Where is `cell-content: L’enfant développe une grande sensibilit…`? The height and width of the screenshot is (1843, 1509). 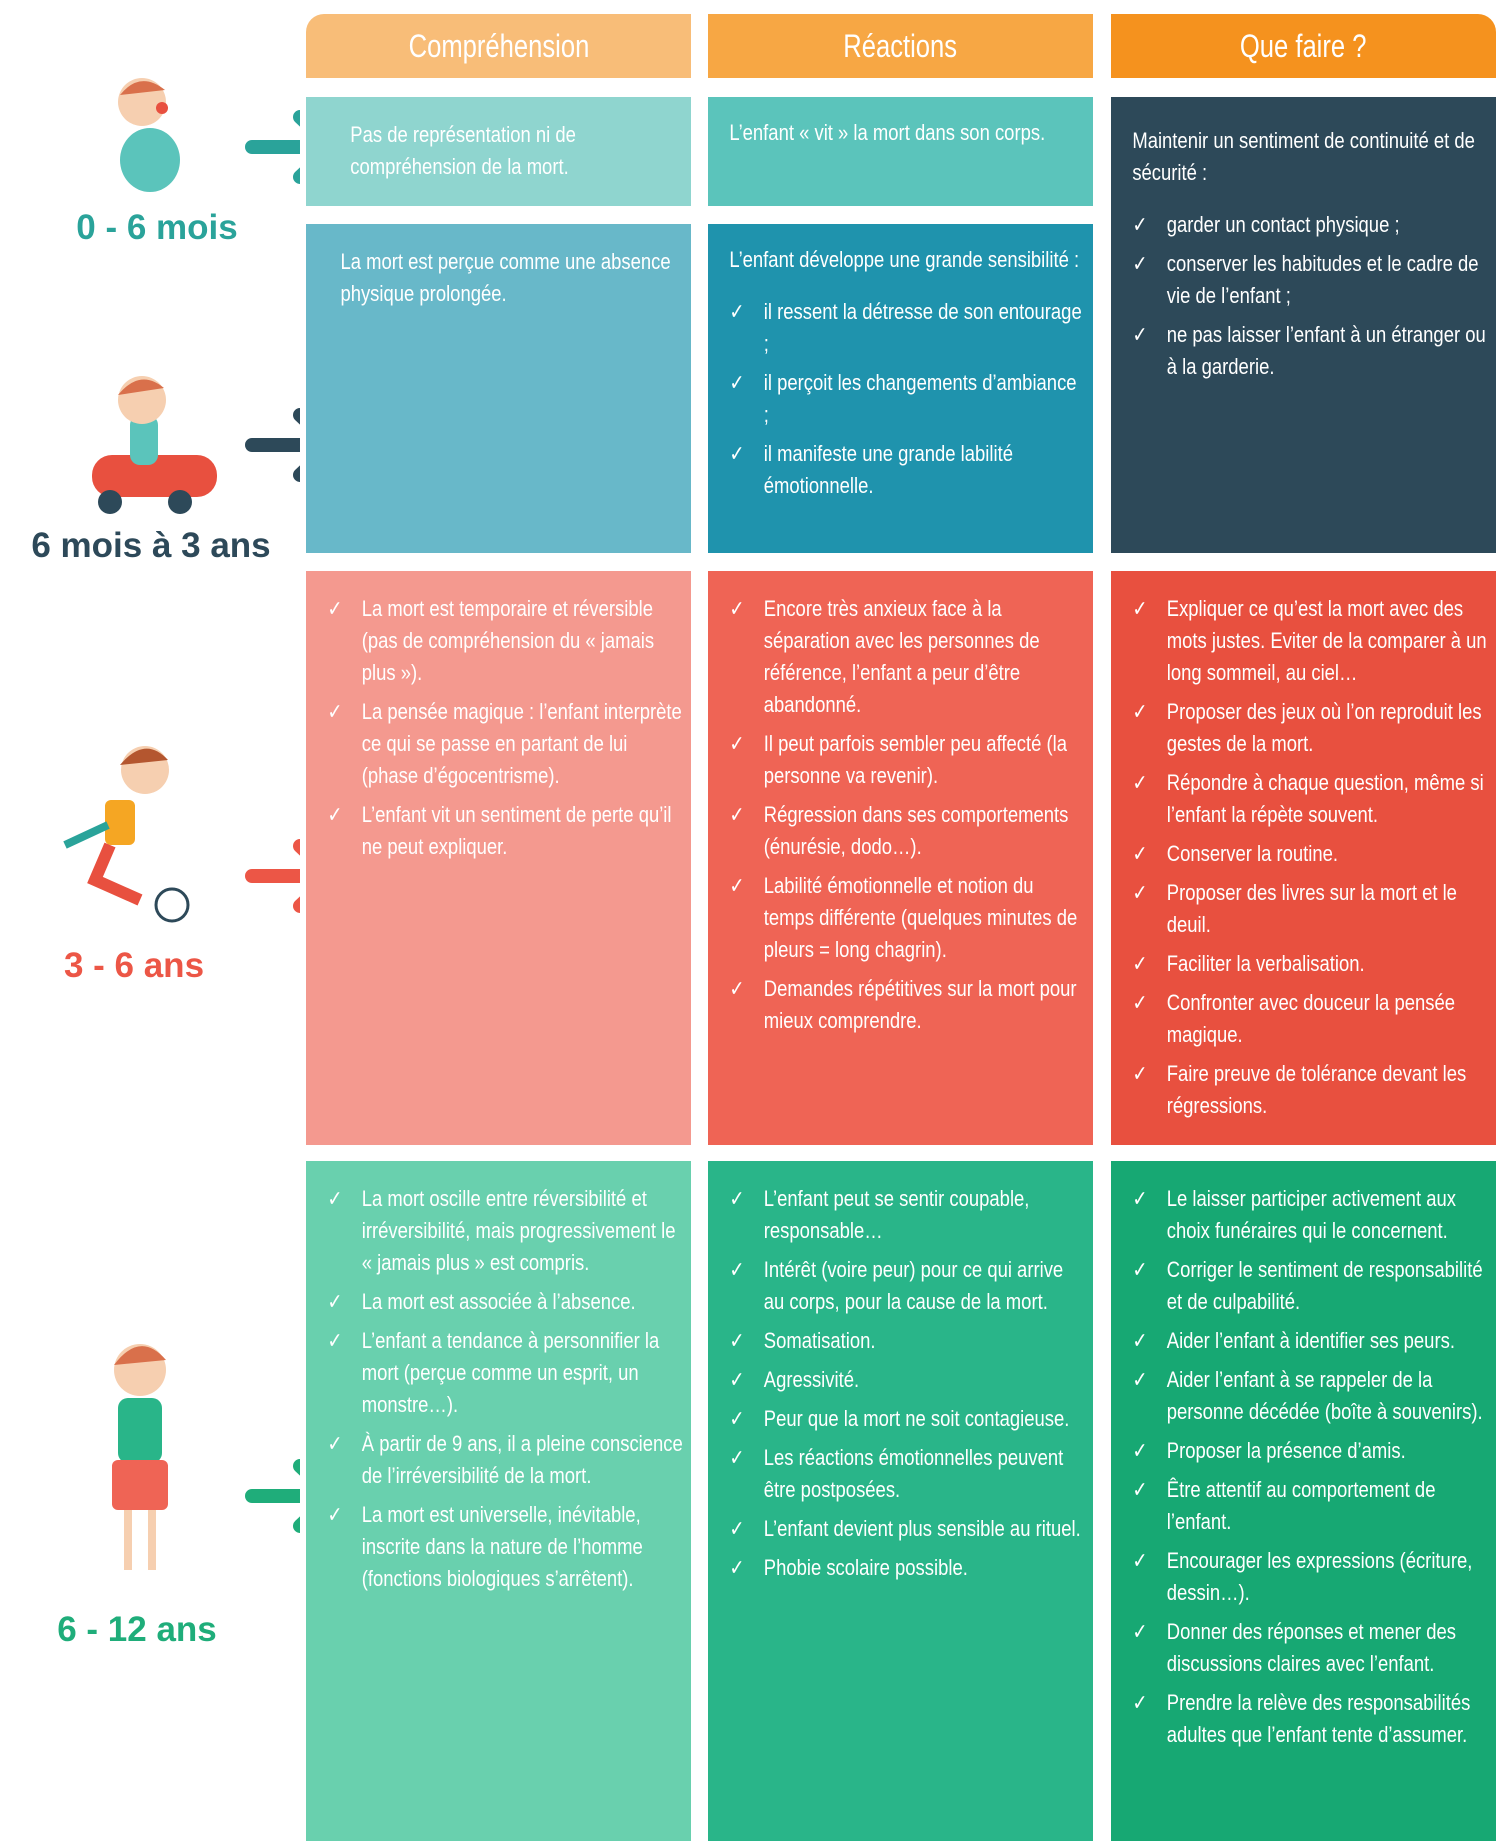
cell-content: L’enfant développe une grande sensibilit… is located at coordinates (896, 373).